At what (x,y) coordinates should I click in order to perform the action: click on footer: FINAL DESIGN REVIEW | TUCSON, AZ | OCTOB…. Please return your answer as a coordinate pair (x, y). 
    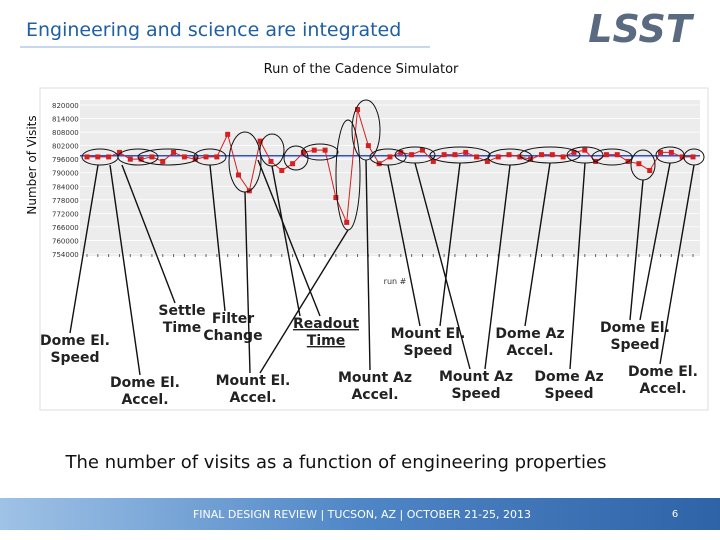
    Looking at the image, I should click on (362, 514).